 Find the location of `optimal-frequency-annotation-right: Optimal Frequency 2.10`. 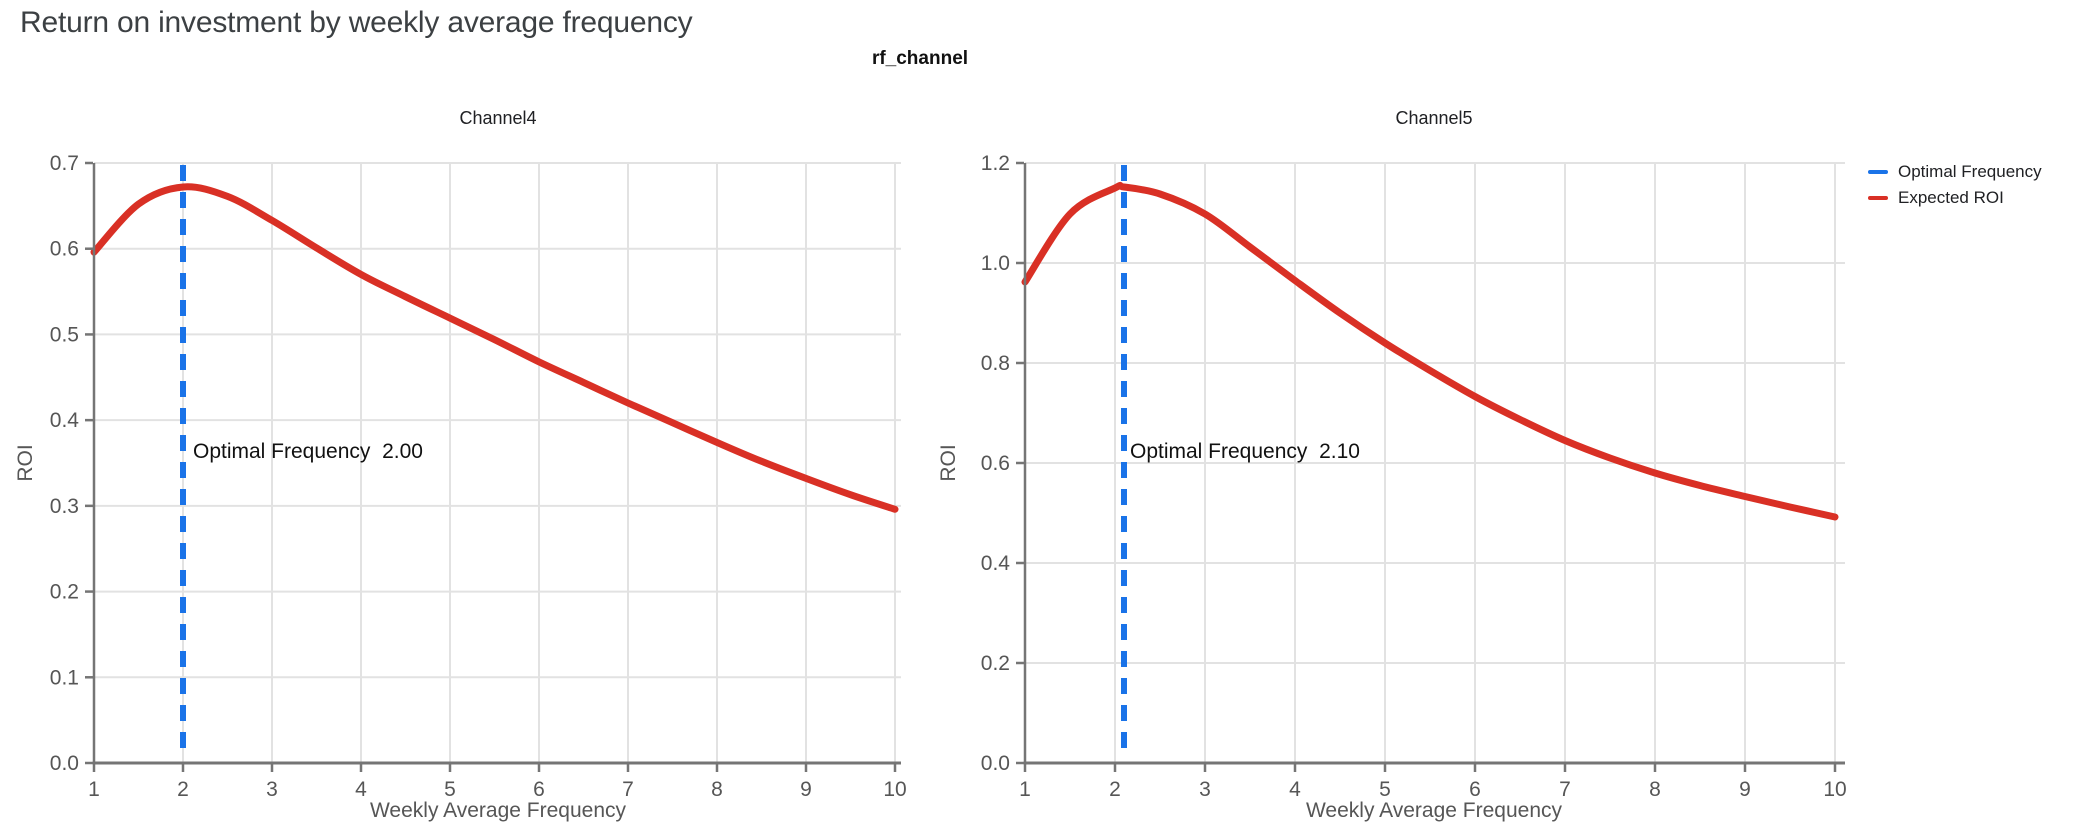

optimal-frequency-annotation-right: Optimal Frequency 2.10 is located at coordinates (1245, 451).